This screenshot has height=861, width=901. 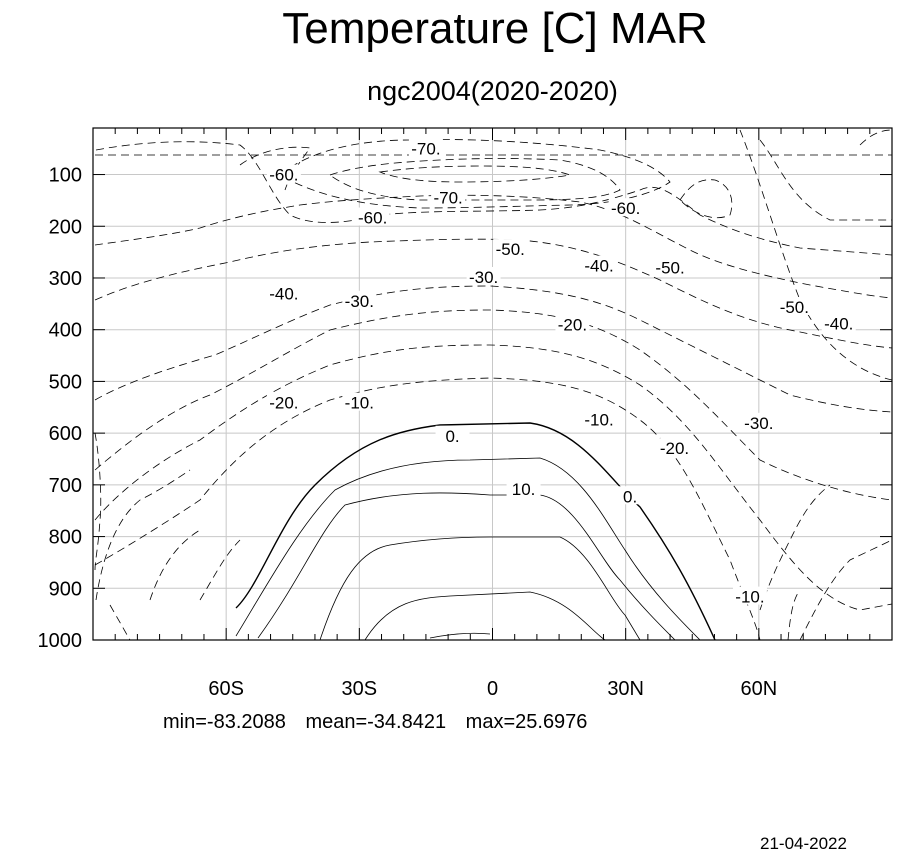 I want to click on y-tick-label: 100, so click(x=65, y=176).